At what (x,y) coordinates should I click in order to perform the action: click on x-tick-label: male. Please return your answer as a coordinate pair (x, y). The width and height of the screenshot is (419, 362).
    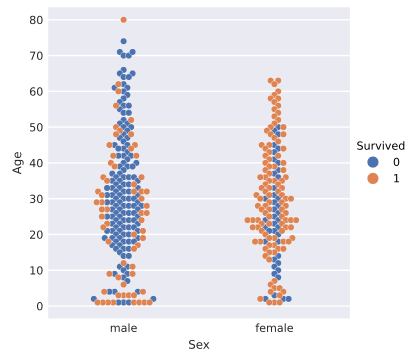
    Looking at the image, I should click on (123, 327).